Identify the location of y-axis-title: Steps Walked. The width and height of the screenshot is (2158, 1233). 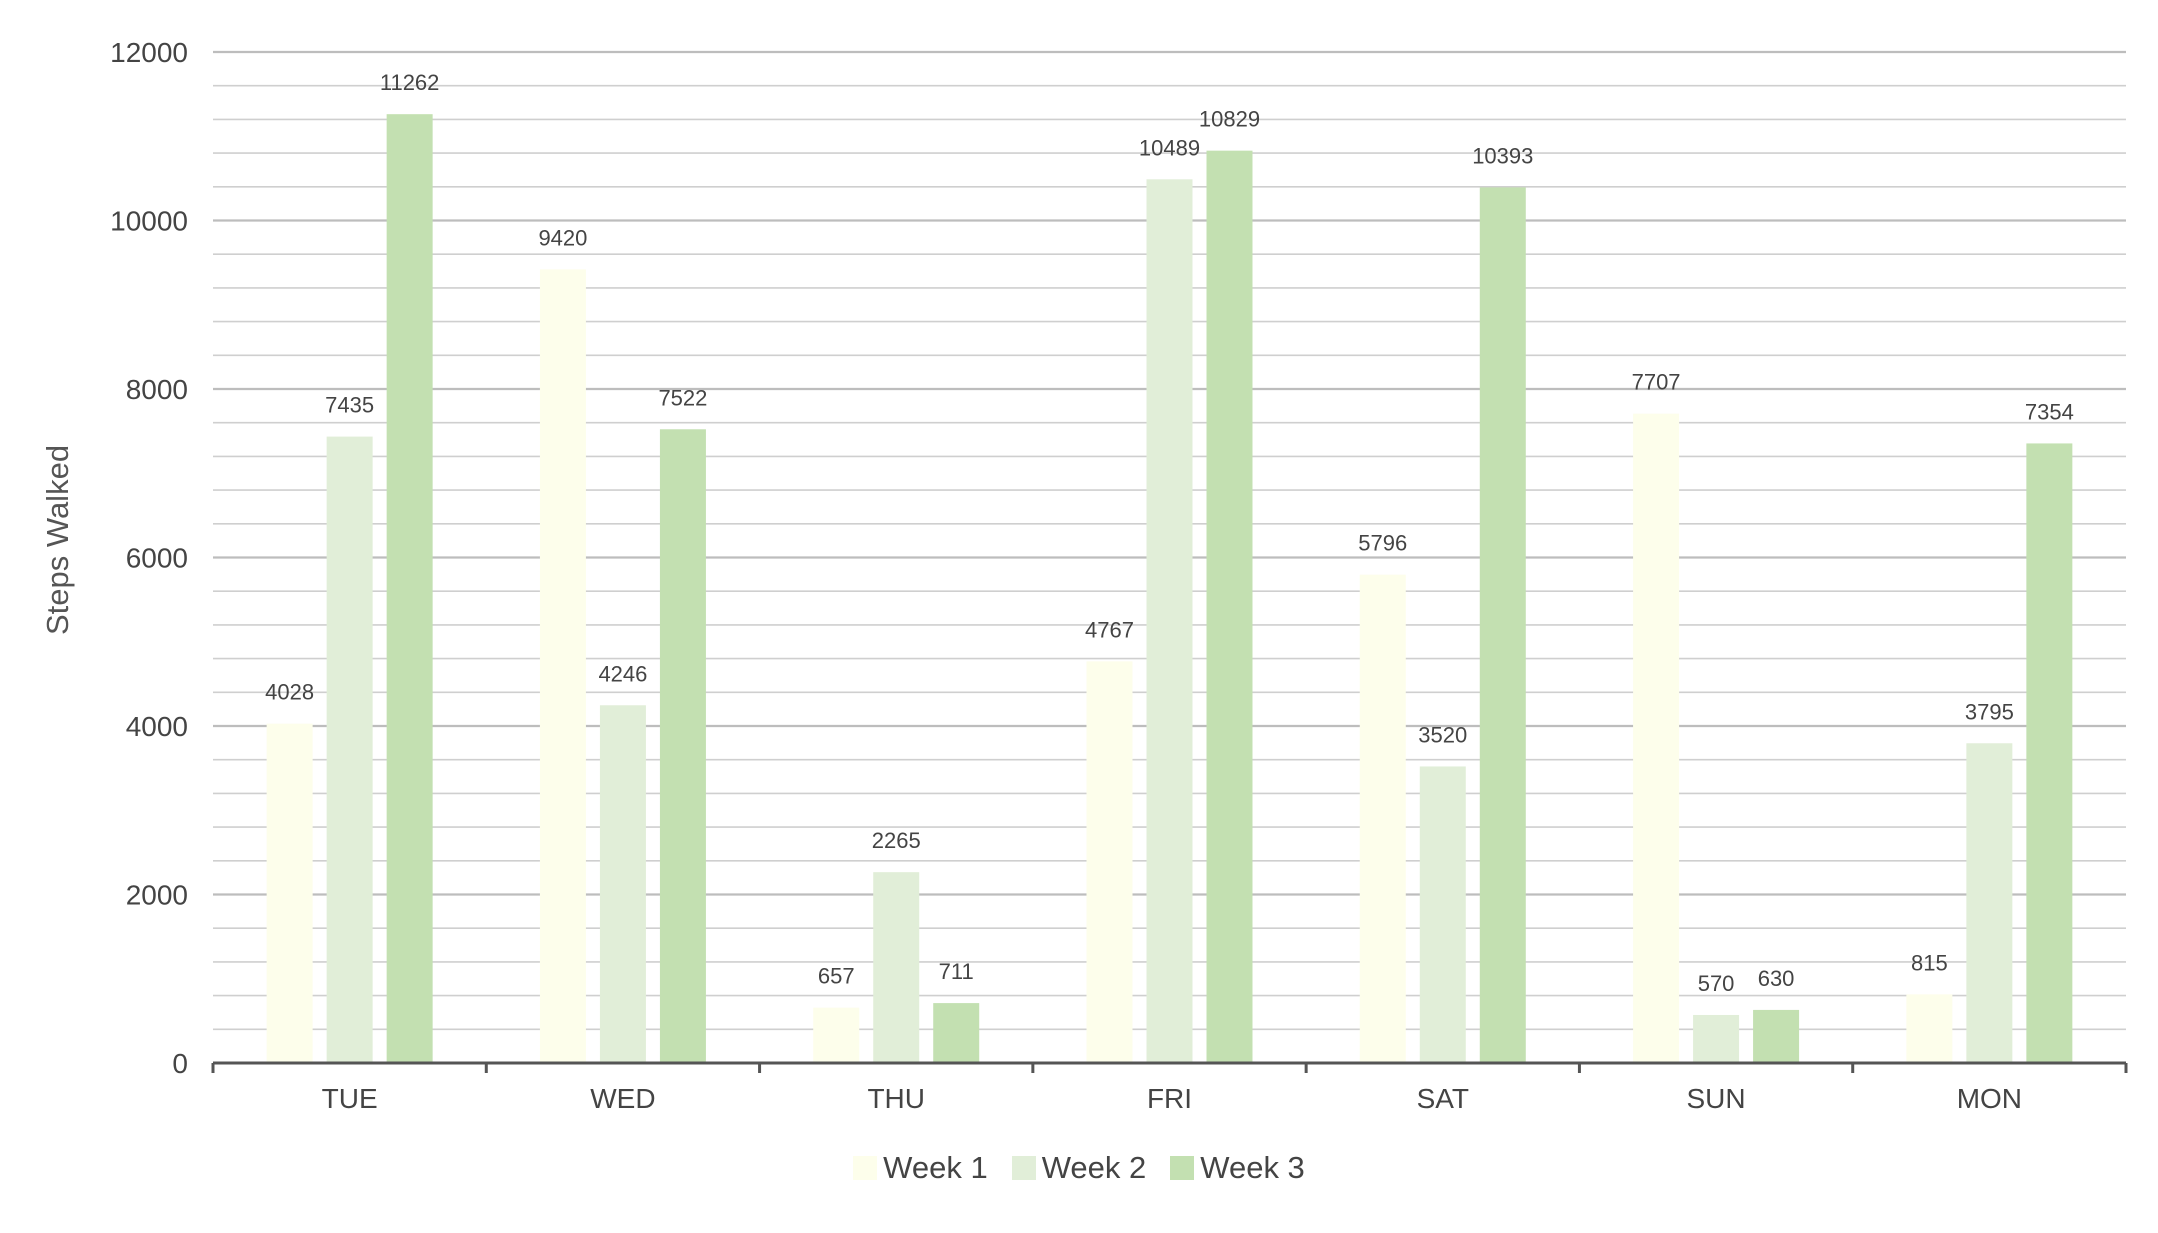
(57, 540).